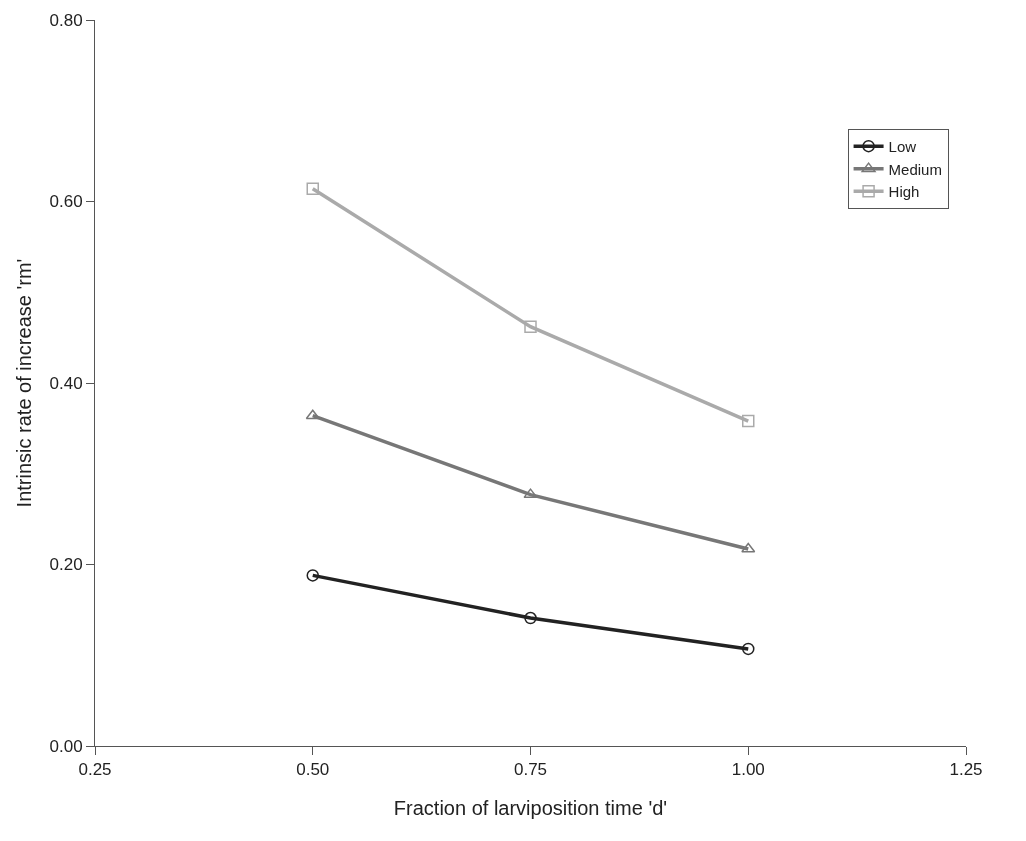  Describe the element at coordinates (748, 770) in the screenshot. I see `x-tick-label: 1.00` at that location.